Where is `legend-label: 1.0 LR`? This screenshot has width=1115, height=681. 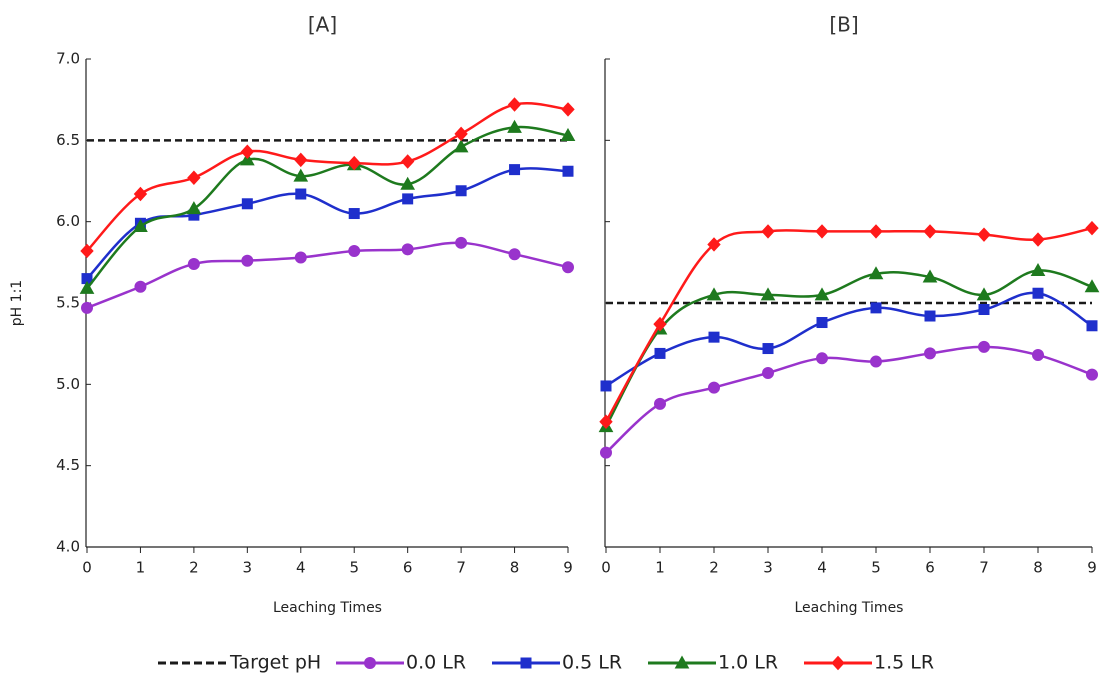 legend-label: 1.0 LR is located at coordinates (748, 663).